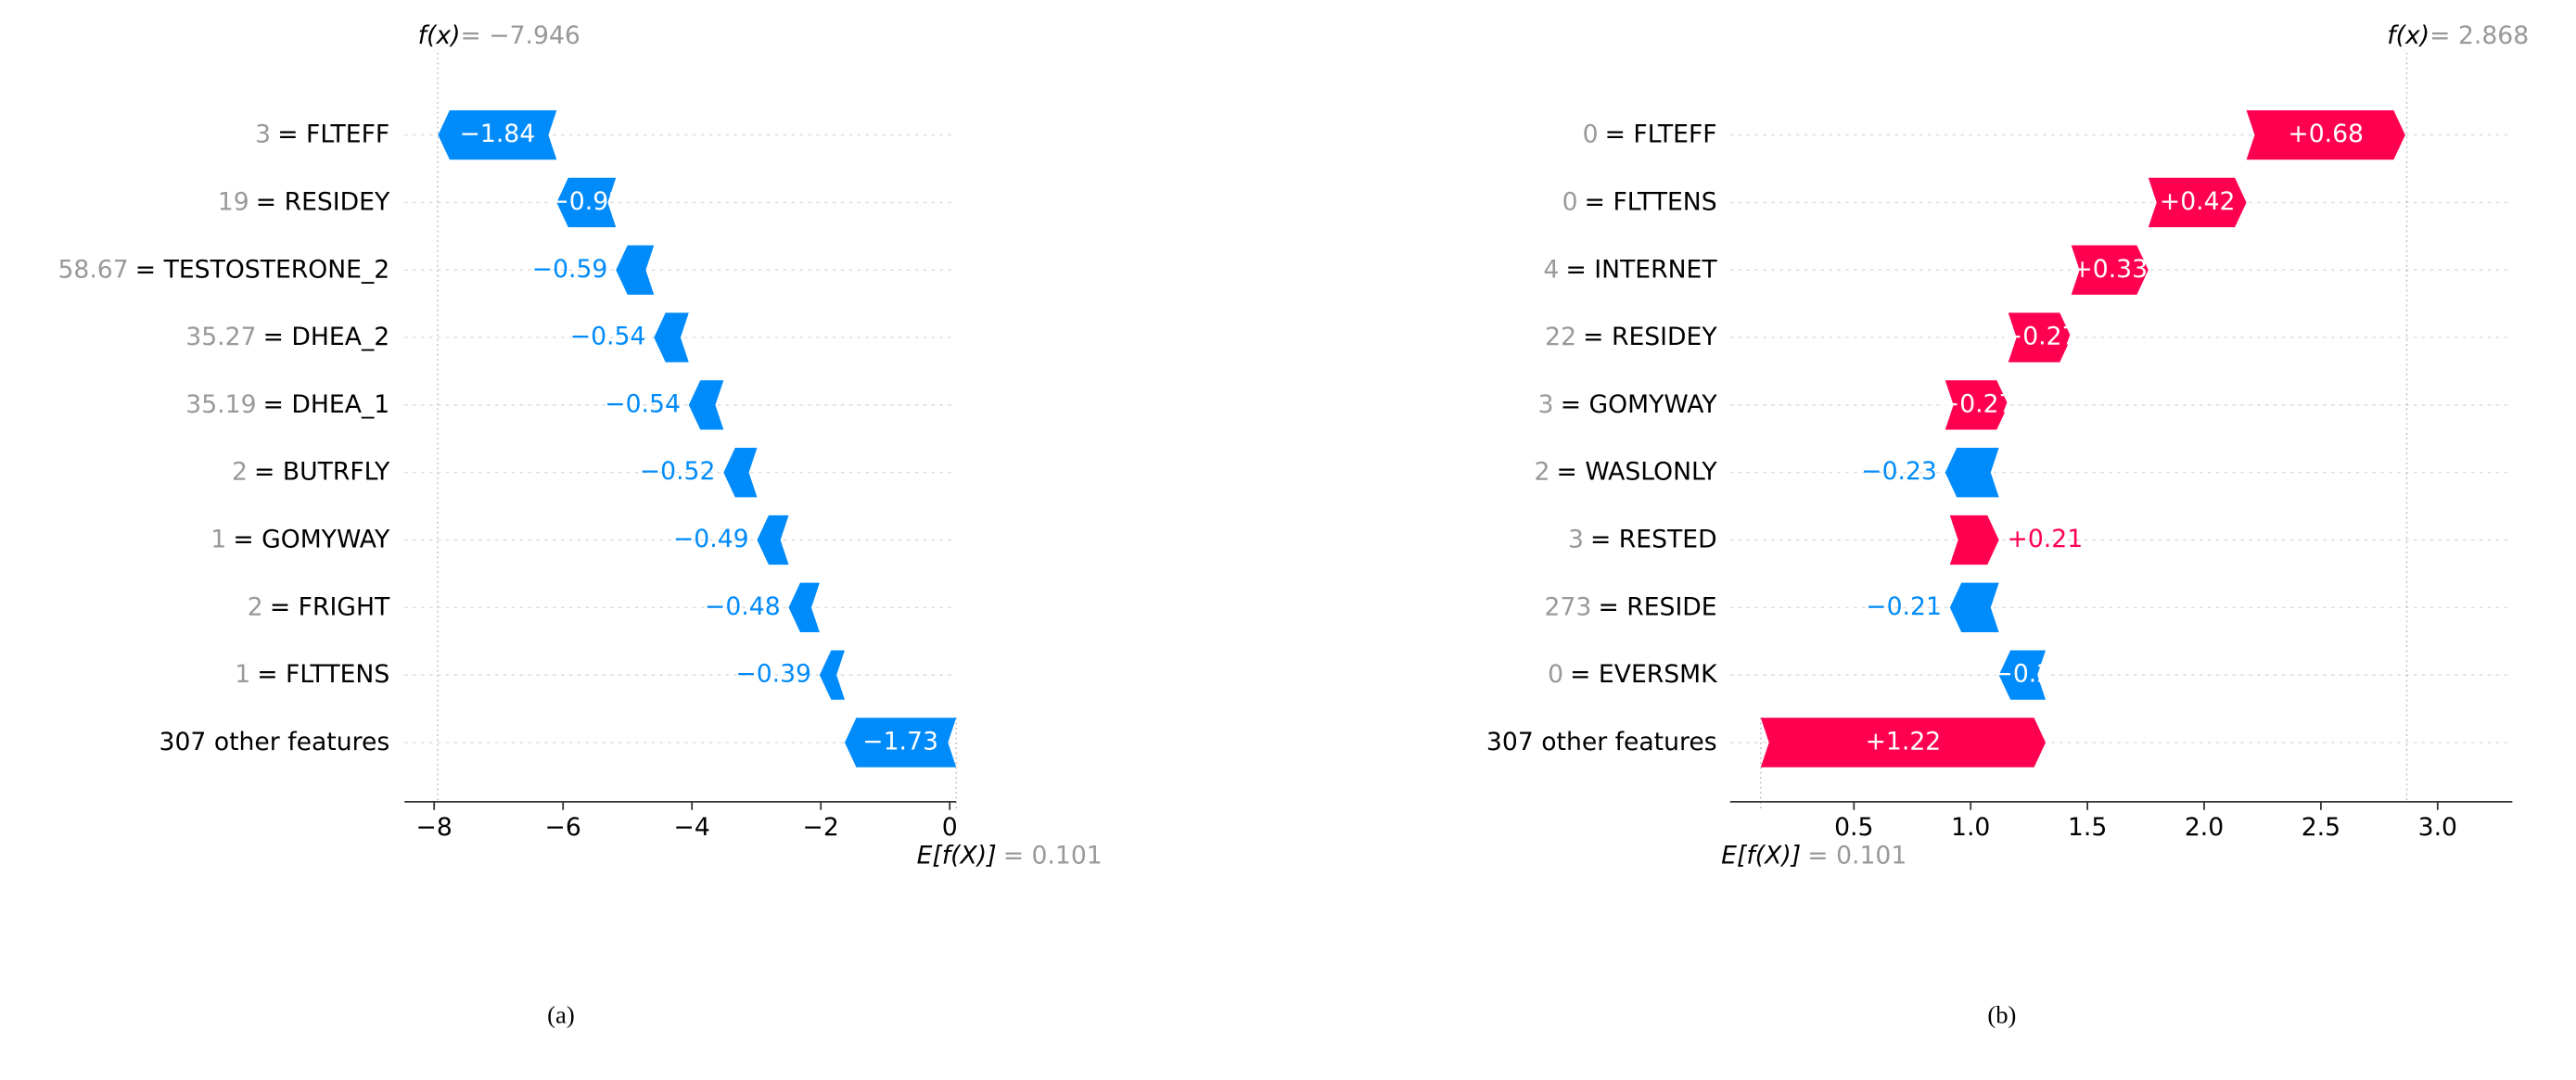 The width and height of the screenshot is (2576, 1080). I want to click on feature-label: 273 = RESIDE, so click(1631, 606).